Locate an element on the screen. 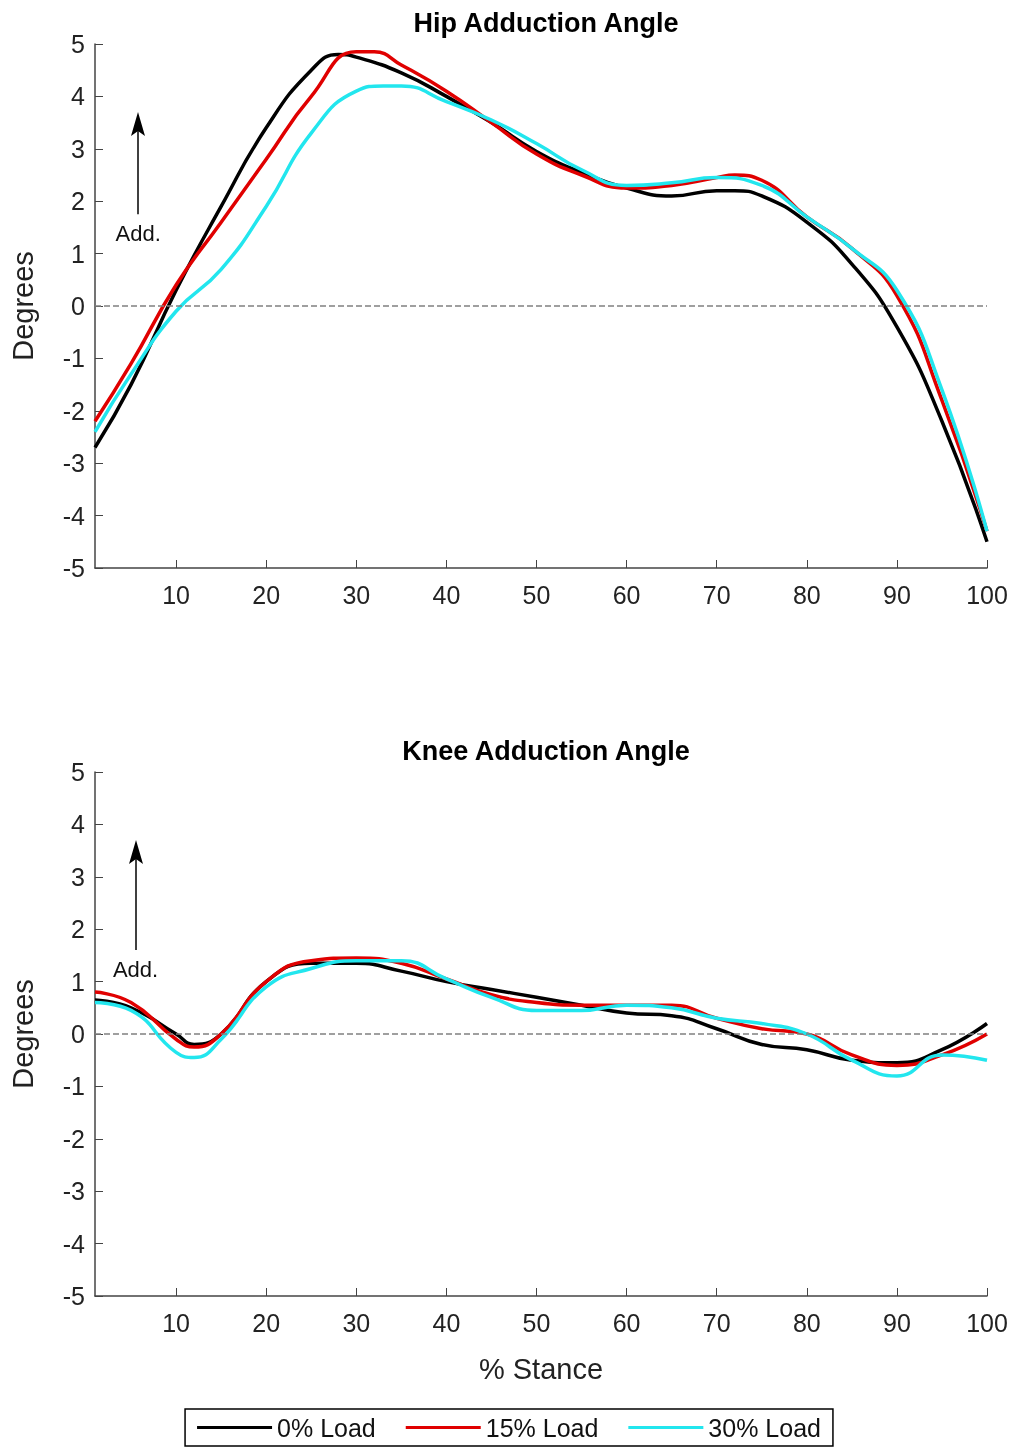  legend-label: 30% Load is located at coordinates (764, 1427).